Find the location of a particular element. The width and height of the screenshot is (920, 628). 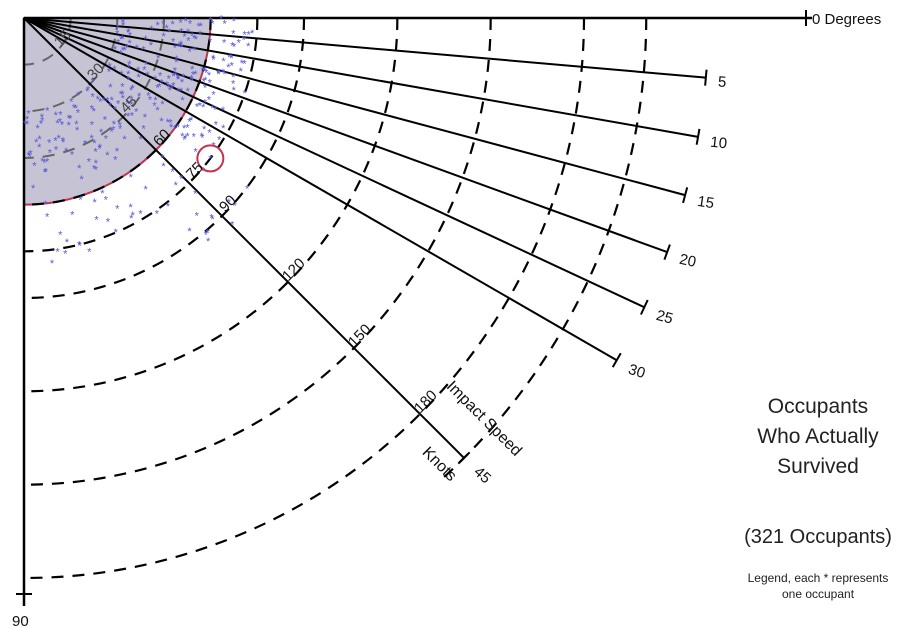

description-line-3: Survived is located at coordinates (818, 466).